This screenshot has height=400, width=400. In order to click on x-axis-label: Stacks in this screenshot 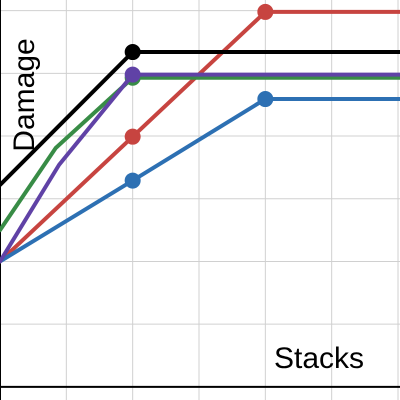, I will do `click(319, 358)`.